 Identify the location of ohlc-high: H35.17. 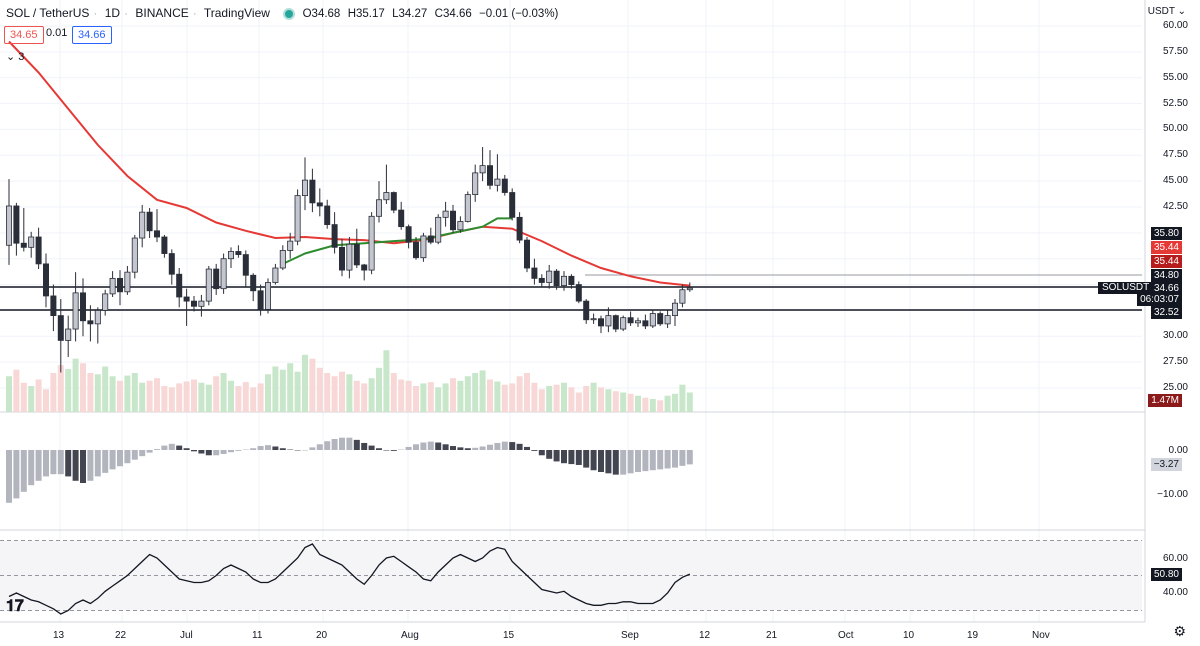
(366, 14).